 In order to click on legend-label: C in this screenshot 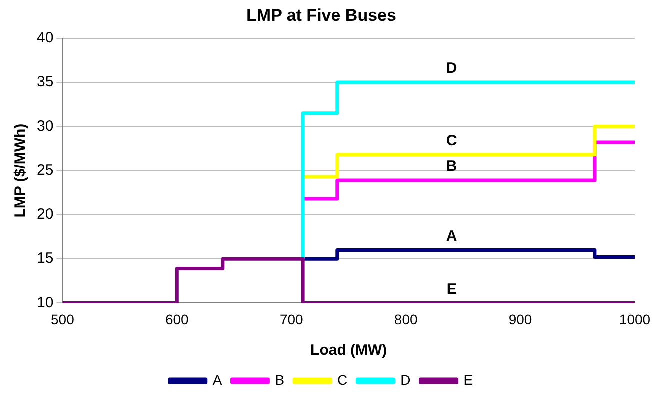, I will do `click(343, 380)`.